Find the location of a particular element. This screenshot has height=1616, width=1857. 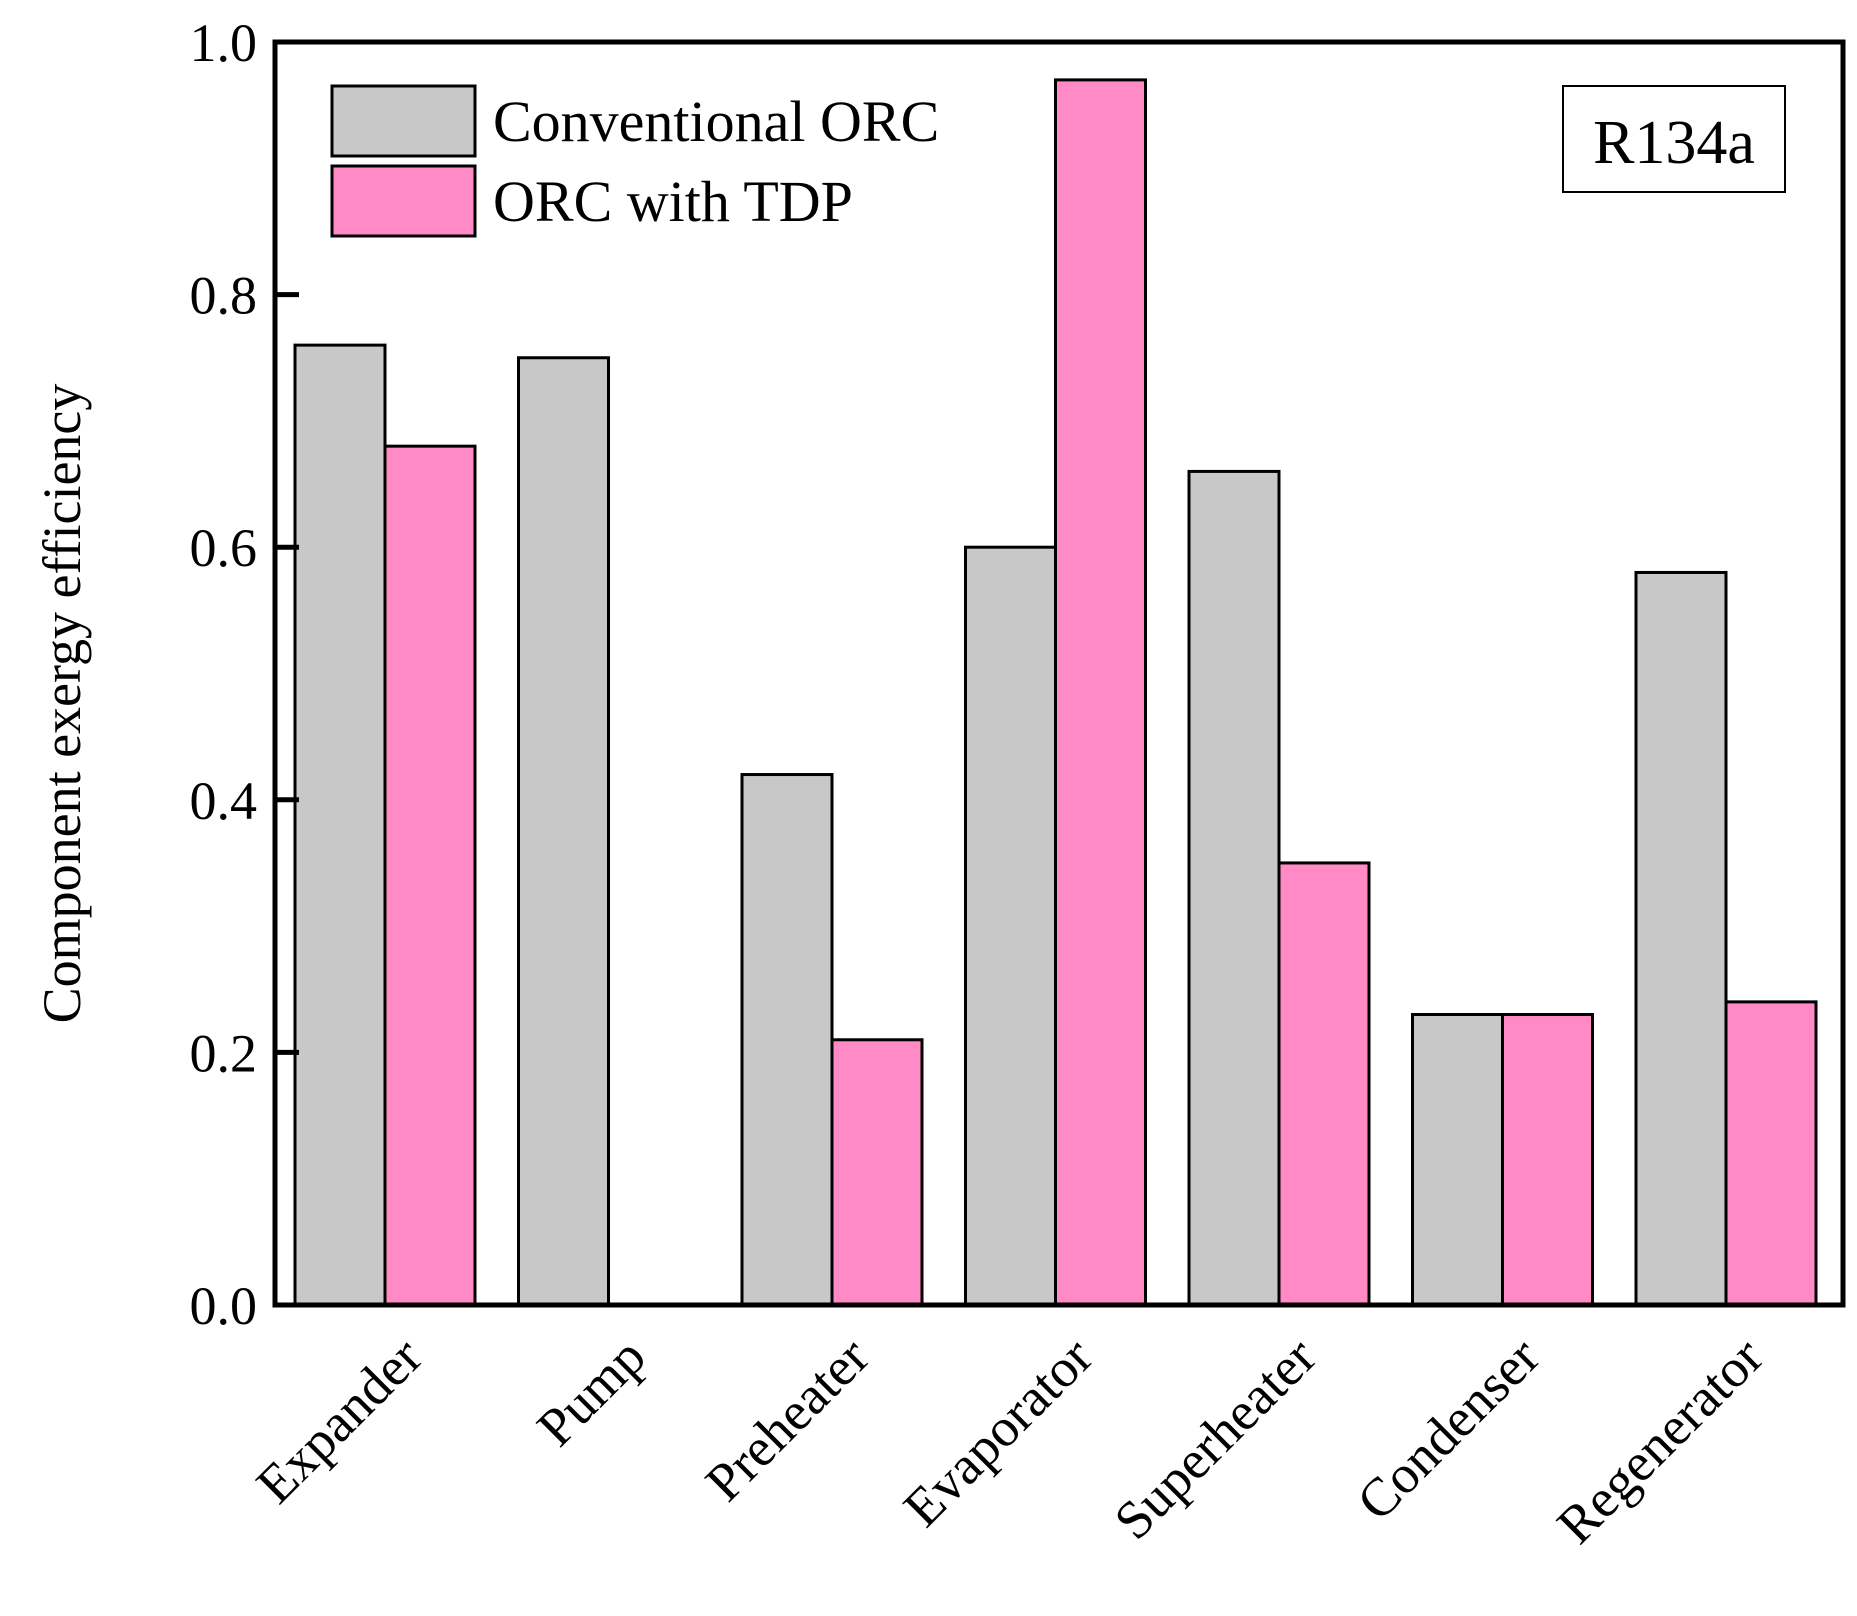

y-tick-label: 1.0 is located at coordinates (224, 43).